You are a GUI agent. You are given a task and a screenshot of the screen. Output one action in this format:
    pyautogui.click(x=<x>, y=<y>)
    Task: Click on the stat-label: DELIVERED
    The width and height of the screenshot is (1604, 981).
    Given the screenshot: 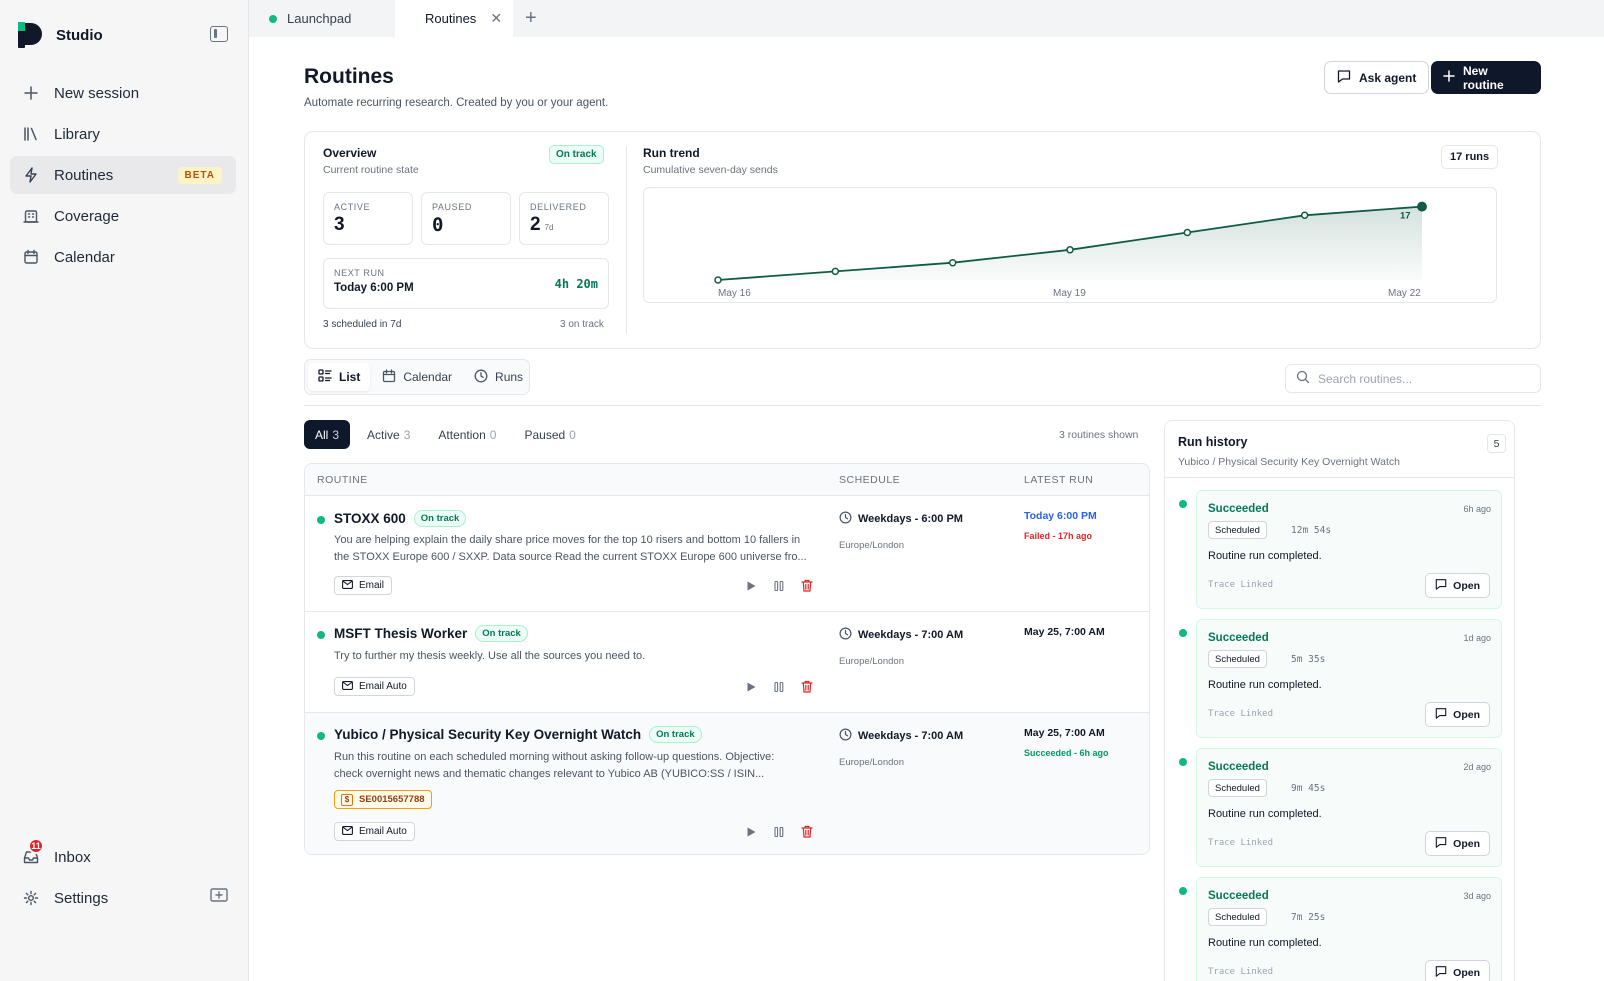 What is the action you would take?
    pyautogui.click(x=558, y=207)
    